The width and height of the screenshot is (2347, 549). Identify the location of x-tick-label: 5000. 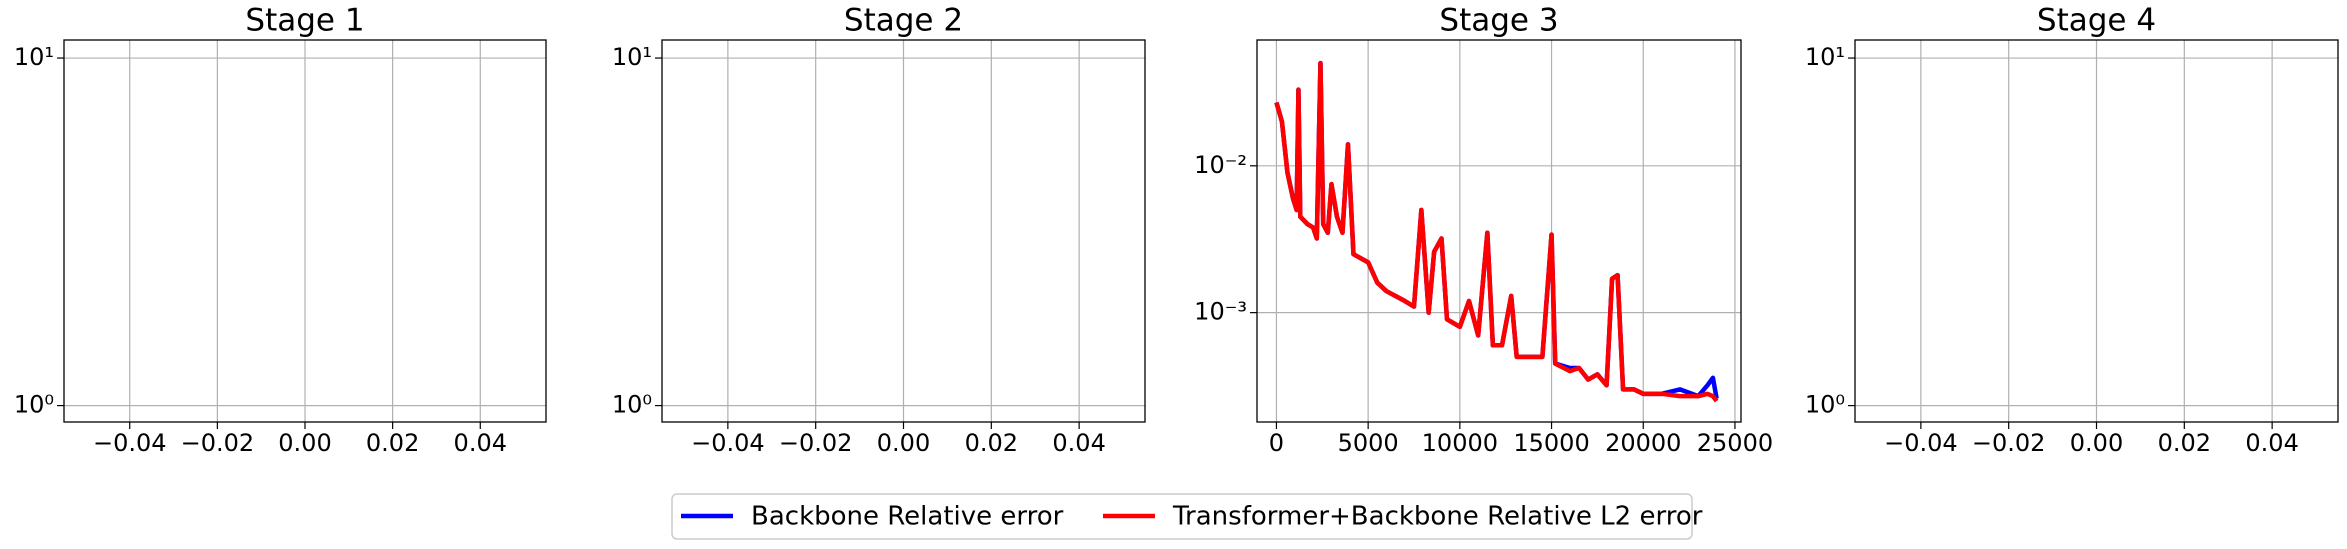
(1368, 443).